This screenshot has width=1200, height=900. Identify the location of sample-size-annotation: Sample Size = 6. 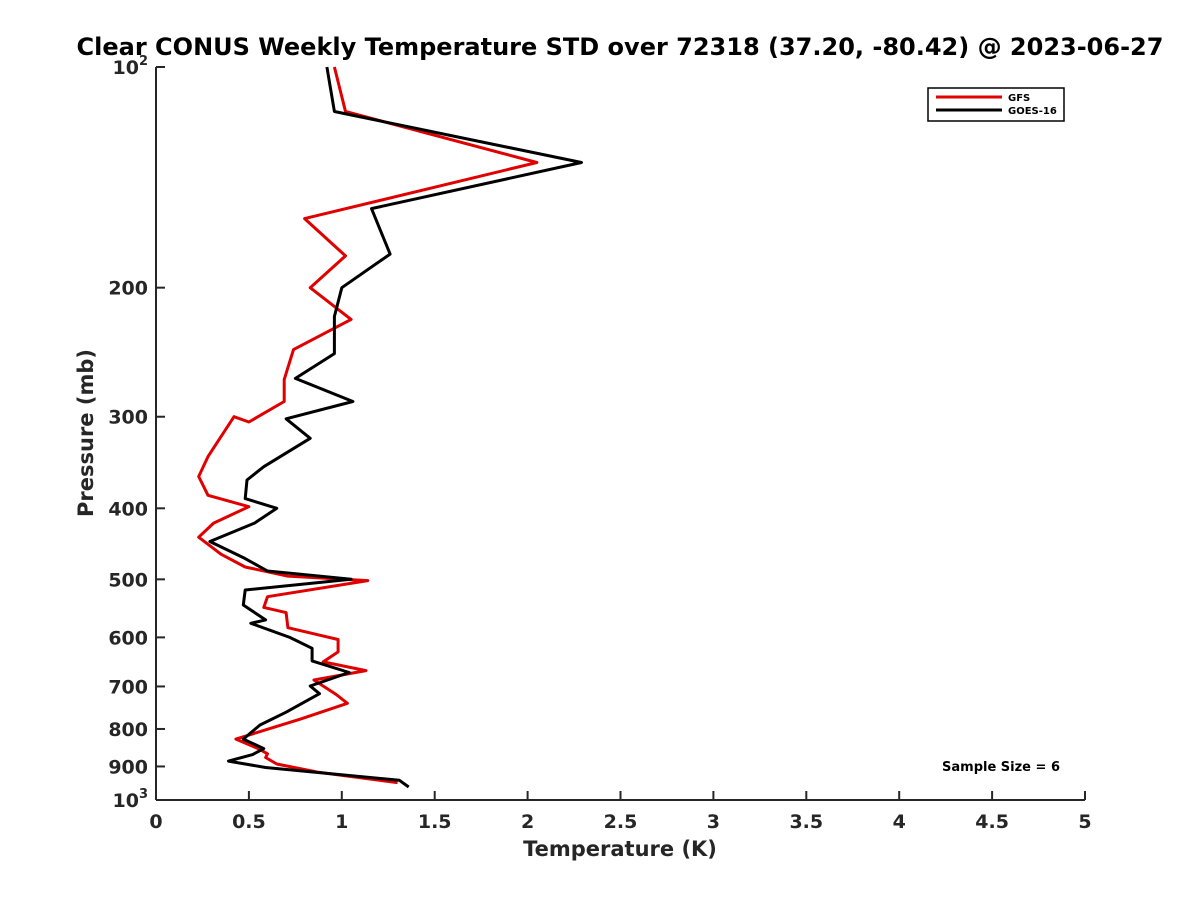
(1001, 767).